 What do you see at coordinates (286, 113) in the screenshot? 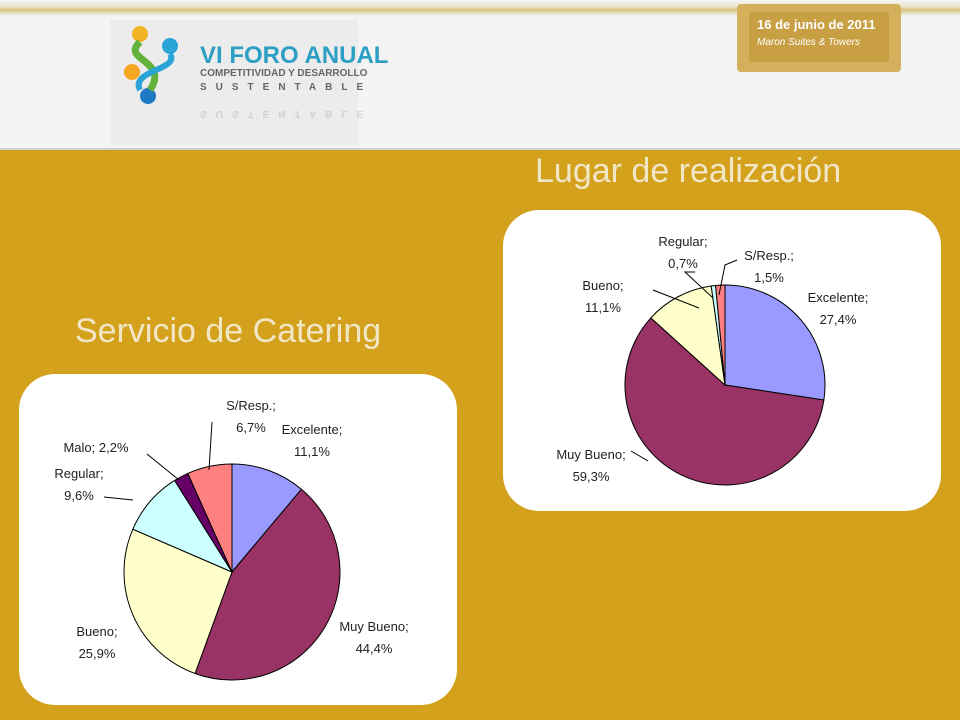
I see `logo-reflection: SUSTENTABLE` at bounding box center [286, 113].